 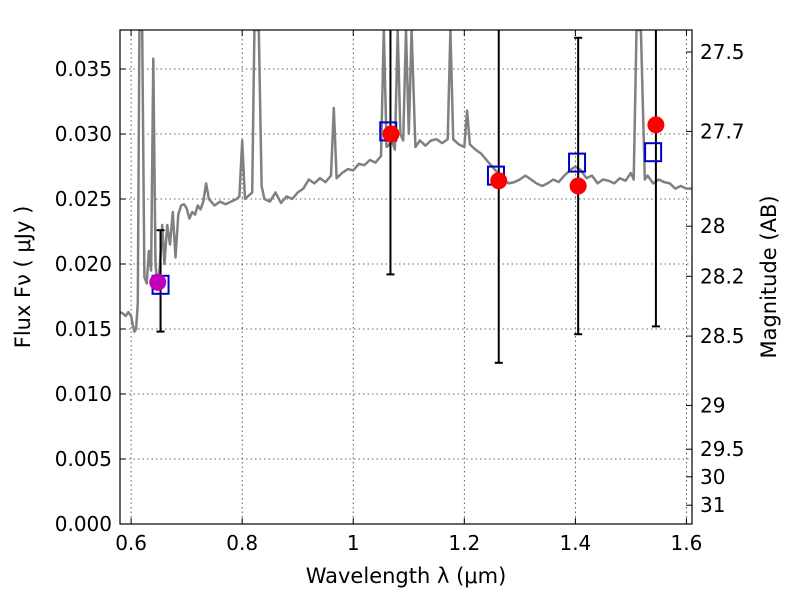 What do you see at coordinates (83, 264) in the screenshot?
I see `y-tick-label: 0.020` at bounding box center [83, 264].